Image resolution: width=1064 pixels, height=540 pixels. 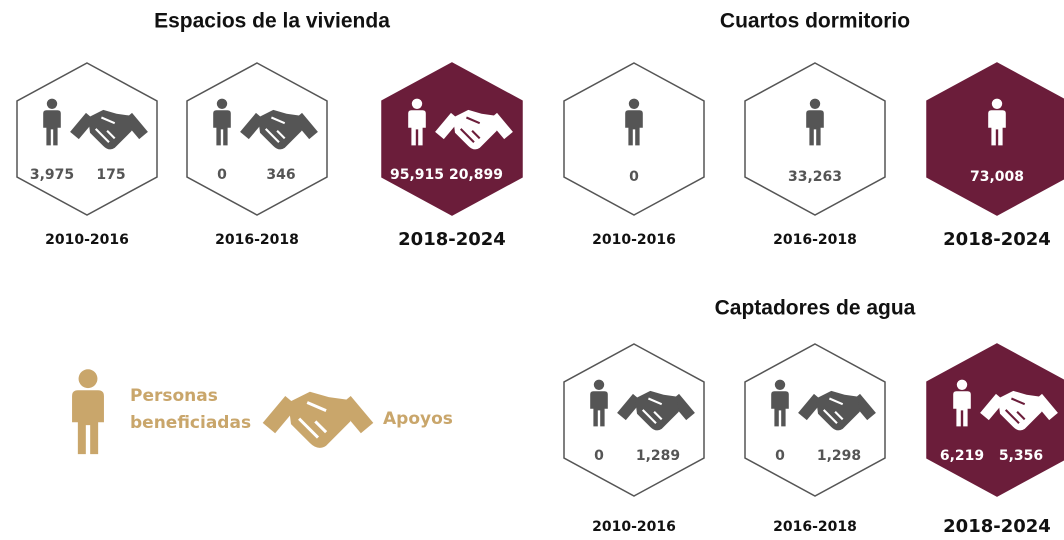 What do you see at coordinates (52, 175) in the screenshot?
I see `personas-value: 3,975` at bounding box center [52, 175].